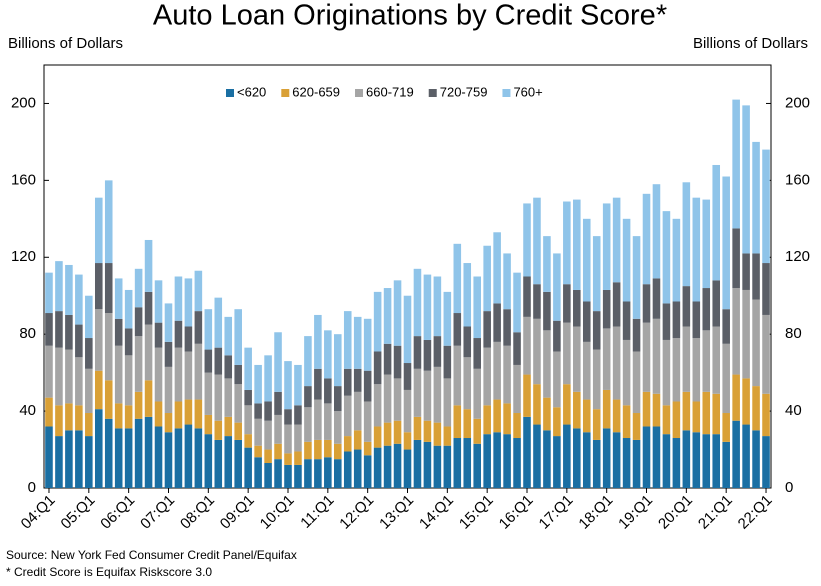 The height and width of the screenshot is (586, 821). What do you see at coordinates (316, 91) in the screenshot?
I see `legend-label: 620-659` at bounding box center [316, 91].